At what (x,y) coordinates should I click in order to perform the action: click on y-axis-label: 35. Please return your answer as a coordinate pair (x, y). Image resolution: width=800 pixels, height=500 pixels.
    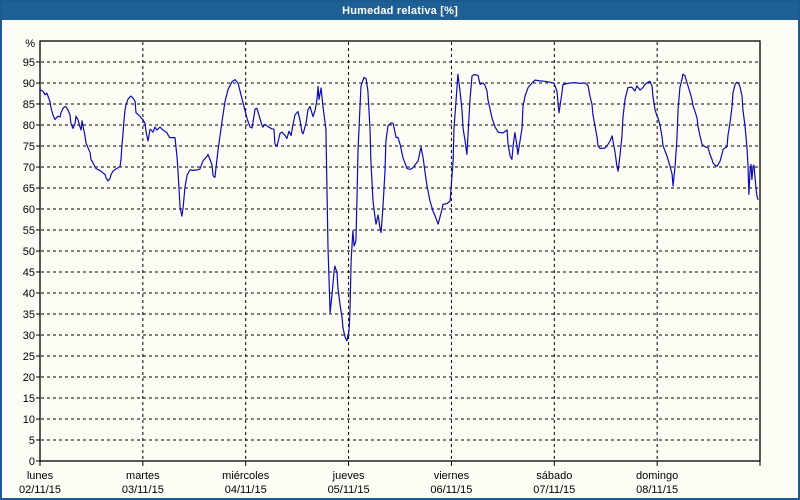
    Looking at the image, I should click on (29, 315).